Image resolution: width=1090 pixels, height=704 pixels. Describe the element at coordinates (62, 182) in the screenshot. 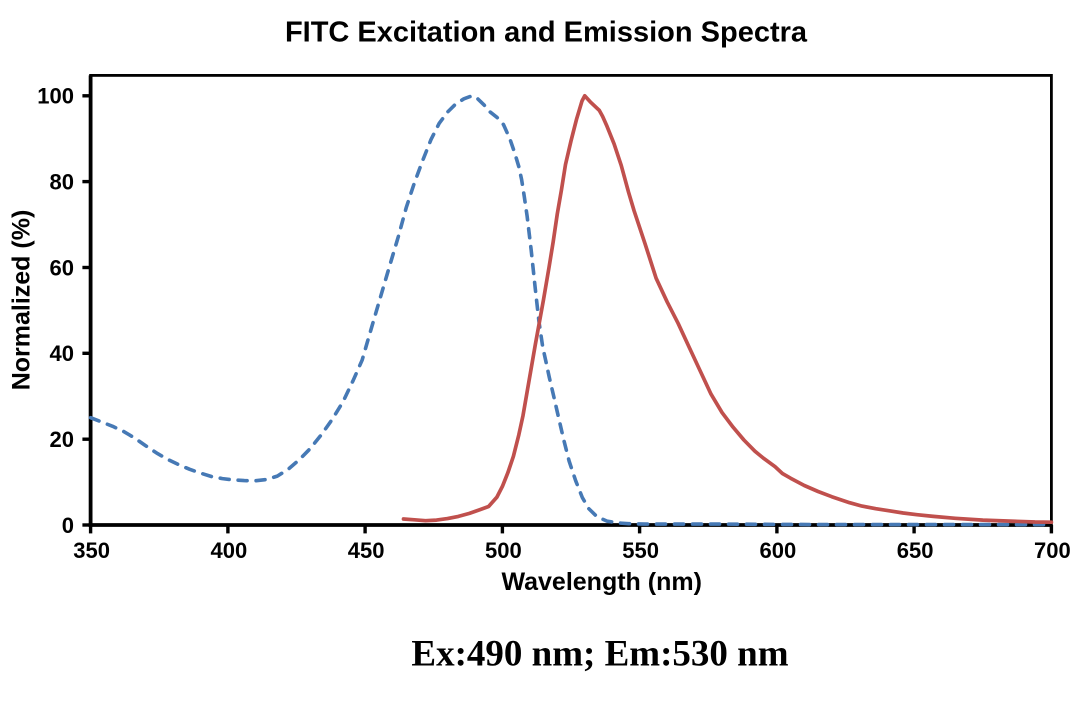

I see `svg-text: 80` at that location.